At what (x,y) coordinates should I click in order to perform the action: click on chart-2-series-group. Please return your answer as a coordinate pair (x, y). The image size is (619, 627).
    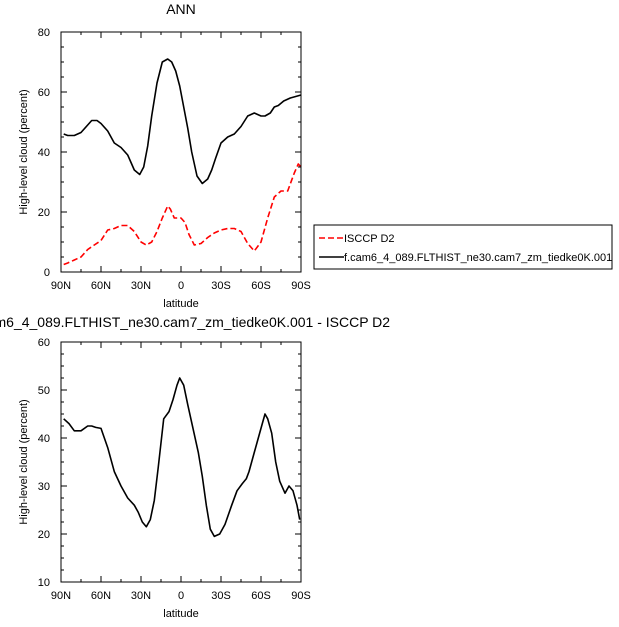
    Looking at the image, I should click on (182, 457).